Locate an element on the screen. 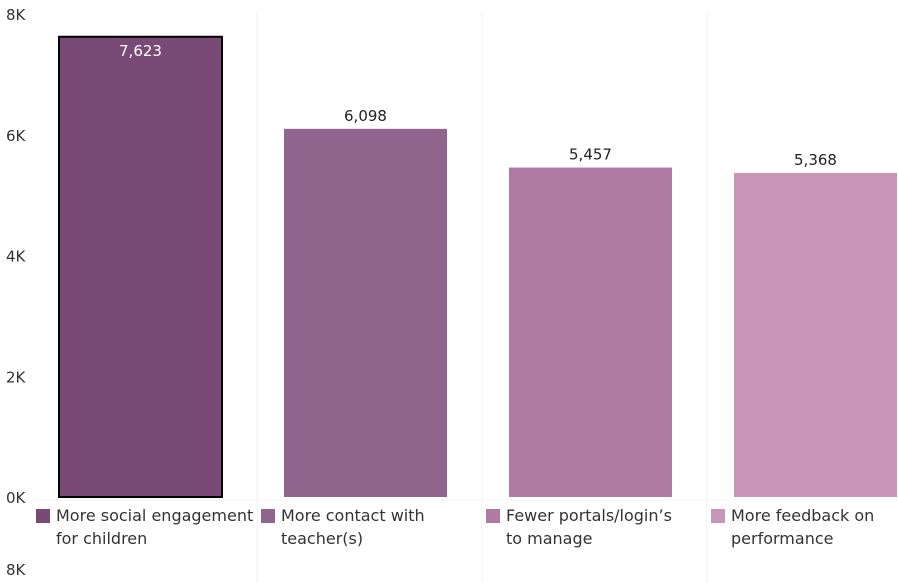  legend-label: More contact with is located at coordinates (353, 515).